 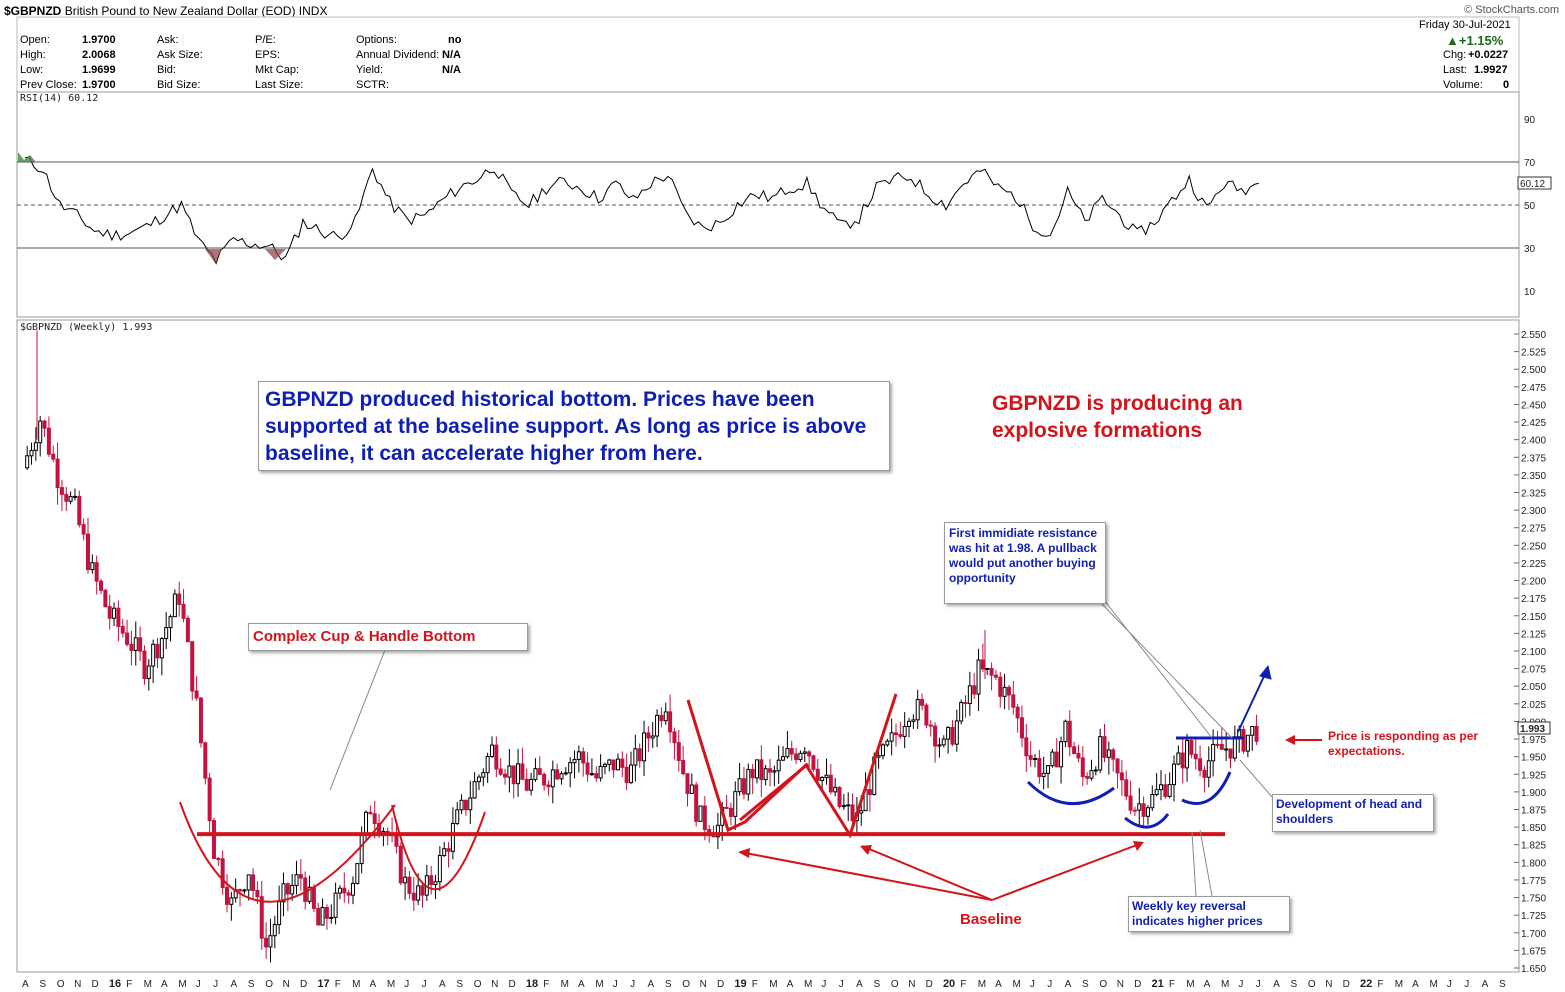 I want to click on x-tick-label: 18, so click(x=532, y=984).